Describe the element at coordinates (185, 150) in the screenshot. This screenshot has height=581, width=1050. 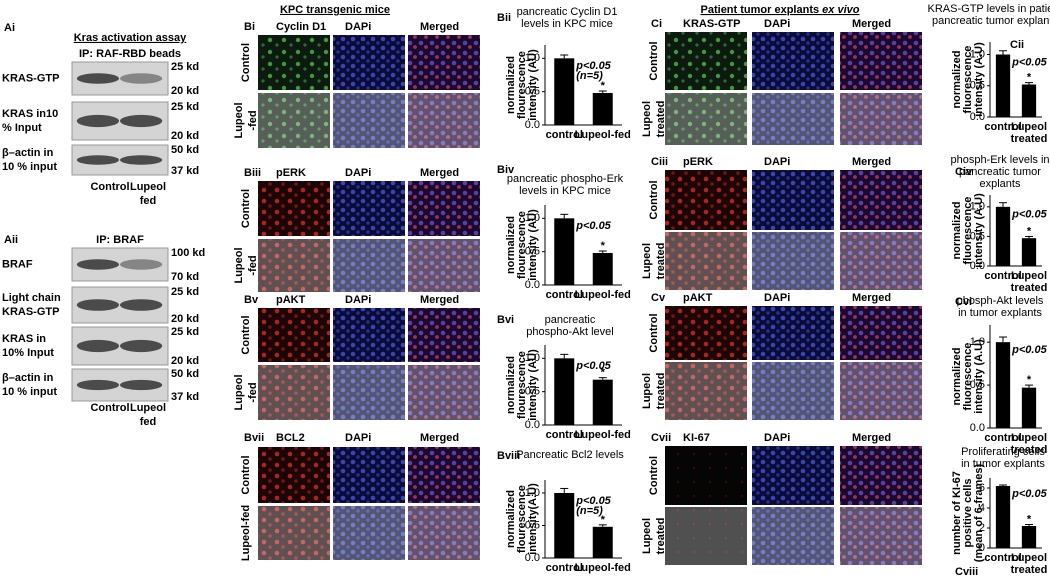
I see `kd-label: 50 kd` at that location.